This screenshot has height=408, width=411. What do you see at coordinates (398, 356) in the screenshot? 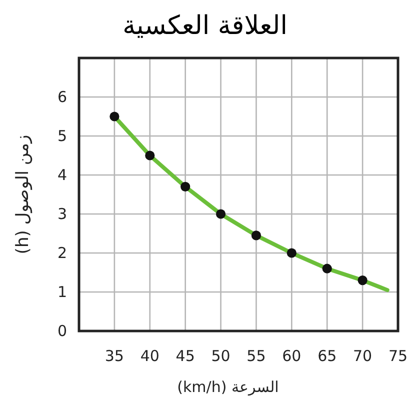
I see `x-tick-label: 75` at bounding box center [398, 356].